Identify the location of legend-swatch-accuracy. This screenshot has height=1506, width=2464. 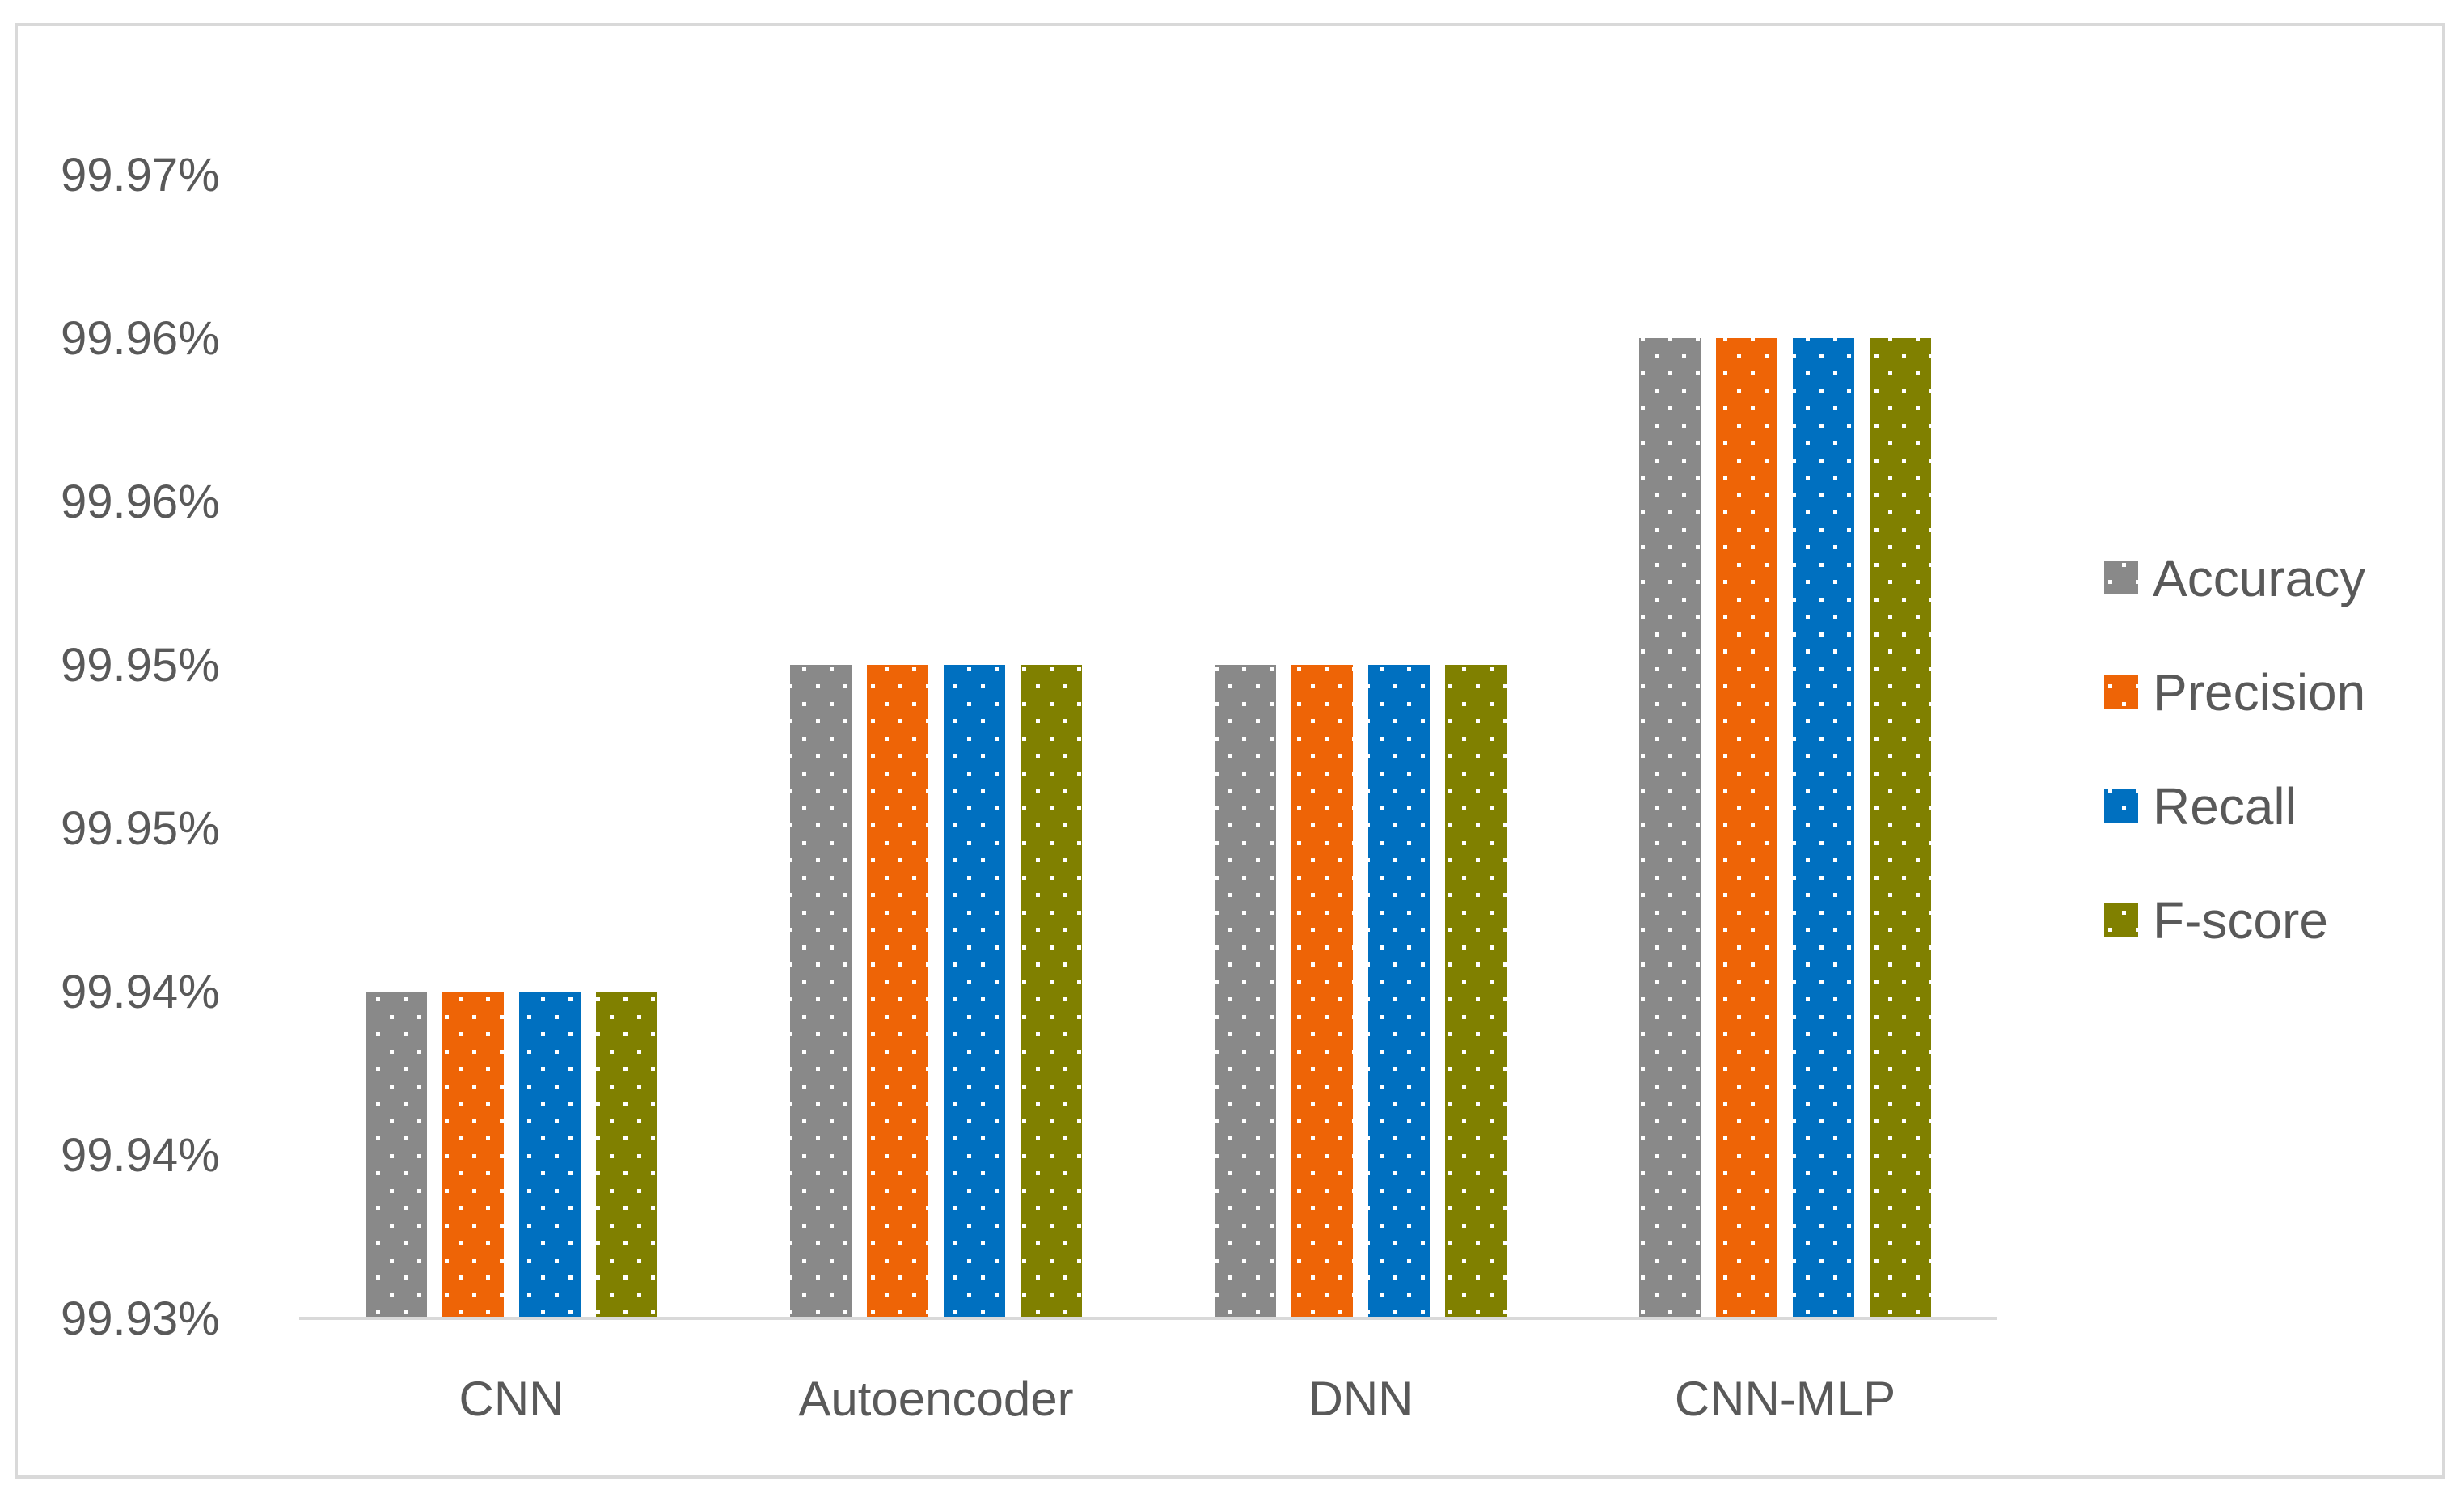
(2121, 577).